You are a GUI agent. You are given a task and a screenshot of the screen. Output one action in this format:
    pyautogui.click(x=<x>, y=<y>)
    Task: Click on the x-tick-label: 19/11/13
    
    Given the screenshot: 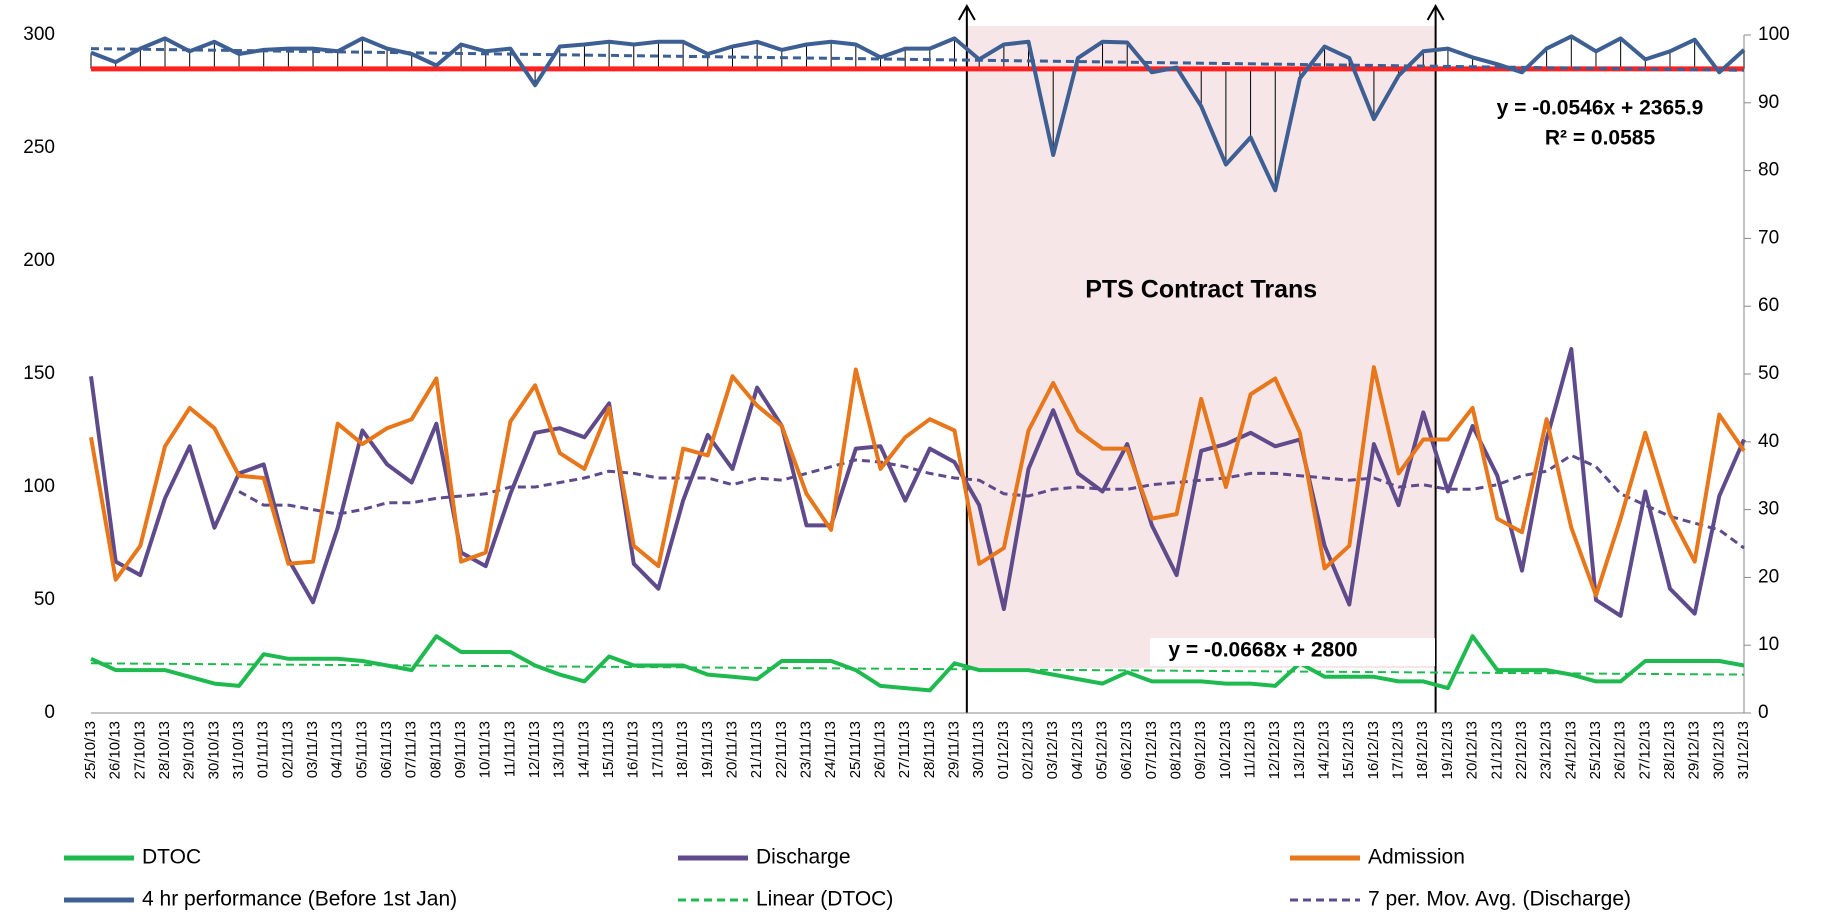 What is the action you would take?
    pyautogui.click(x=707, y=749)
    